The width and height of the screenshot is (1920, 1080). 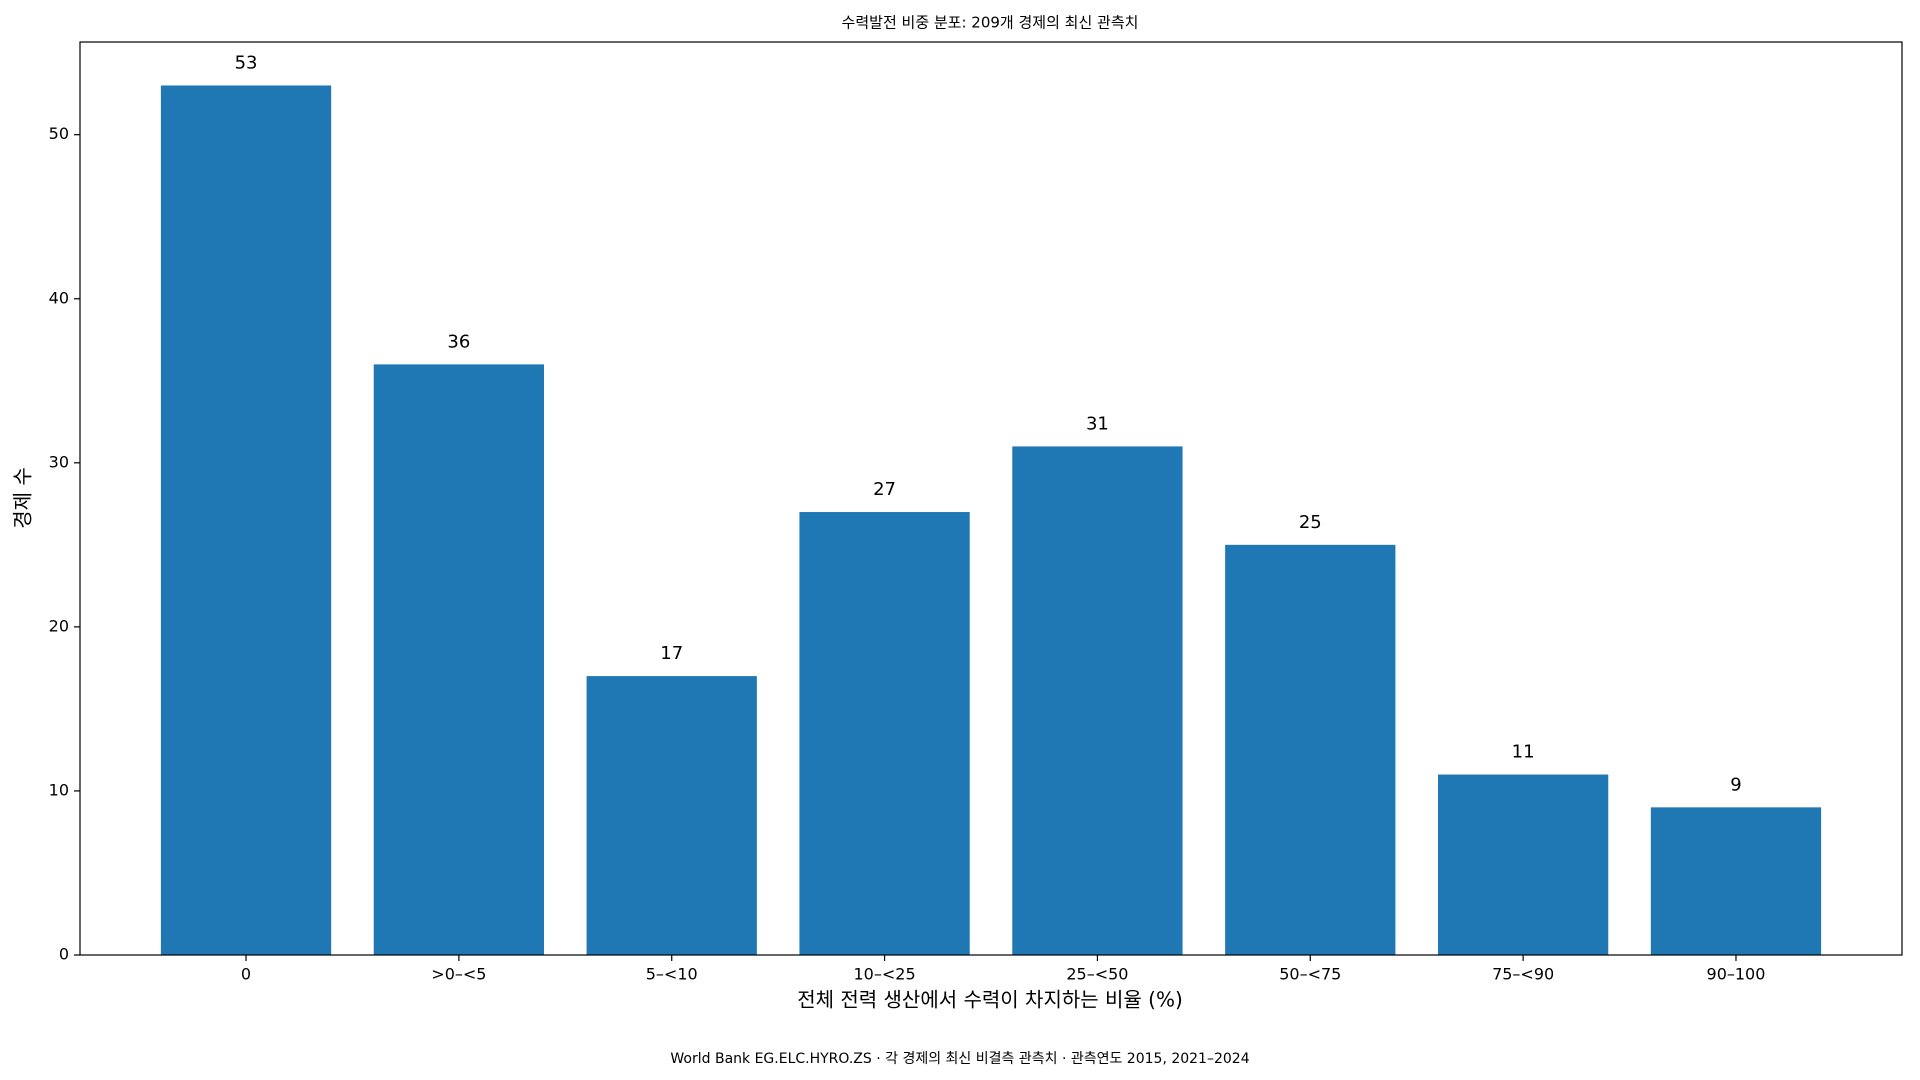 What do you see at coordinates (246, 974) in the screenshot?
I see `x-tick-label: 0` at bounding box center [246, 974].